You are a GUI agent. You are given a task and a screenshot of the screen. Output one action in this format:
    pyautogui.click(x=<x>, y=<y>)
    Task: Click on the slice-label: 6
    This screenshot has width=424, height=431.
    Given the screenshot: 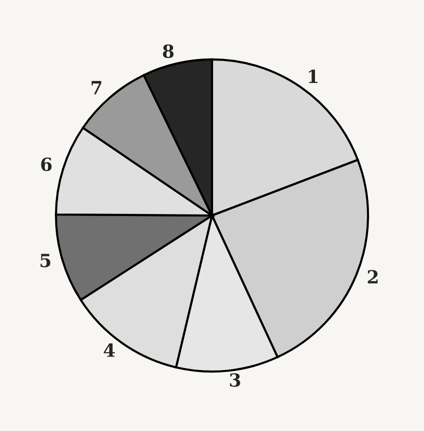 What is the action you would take?
    pyautogui.click(x=46, y=164)
    